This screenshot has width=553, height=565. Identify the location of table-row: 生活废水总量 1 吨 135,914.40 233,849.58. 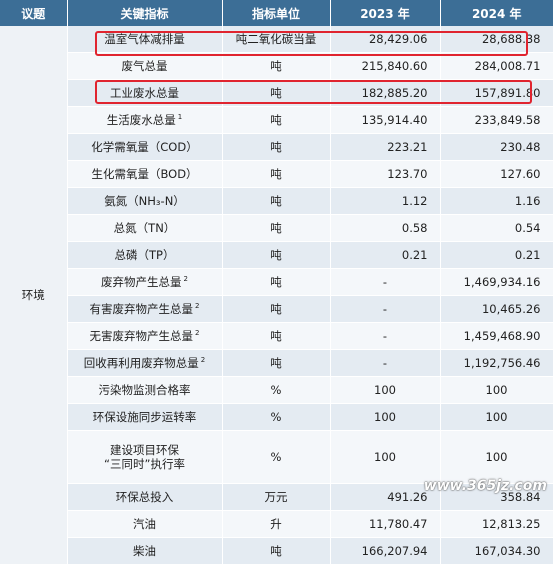
(276, 120).